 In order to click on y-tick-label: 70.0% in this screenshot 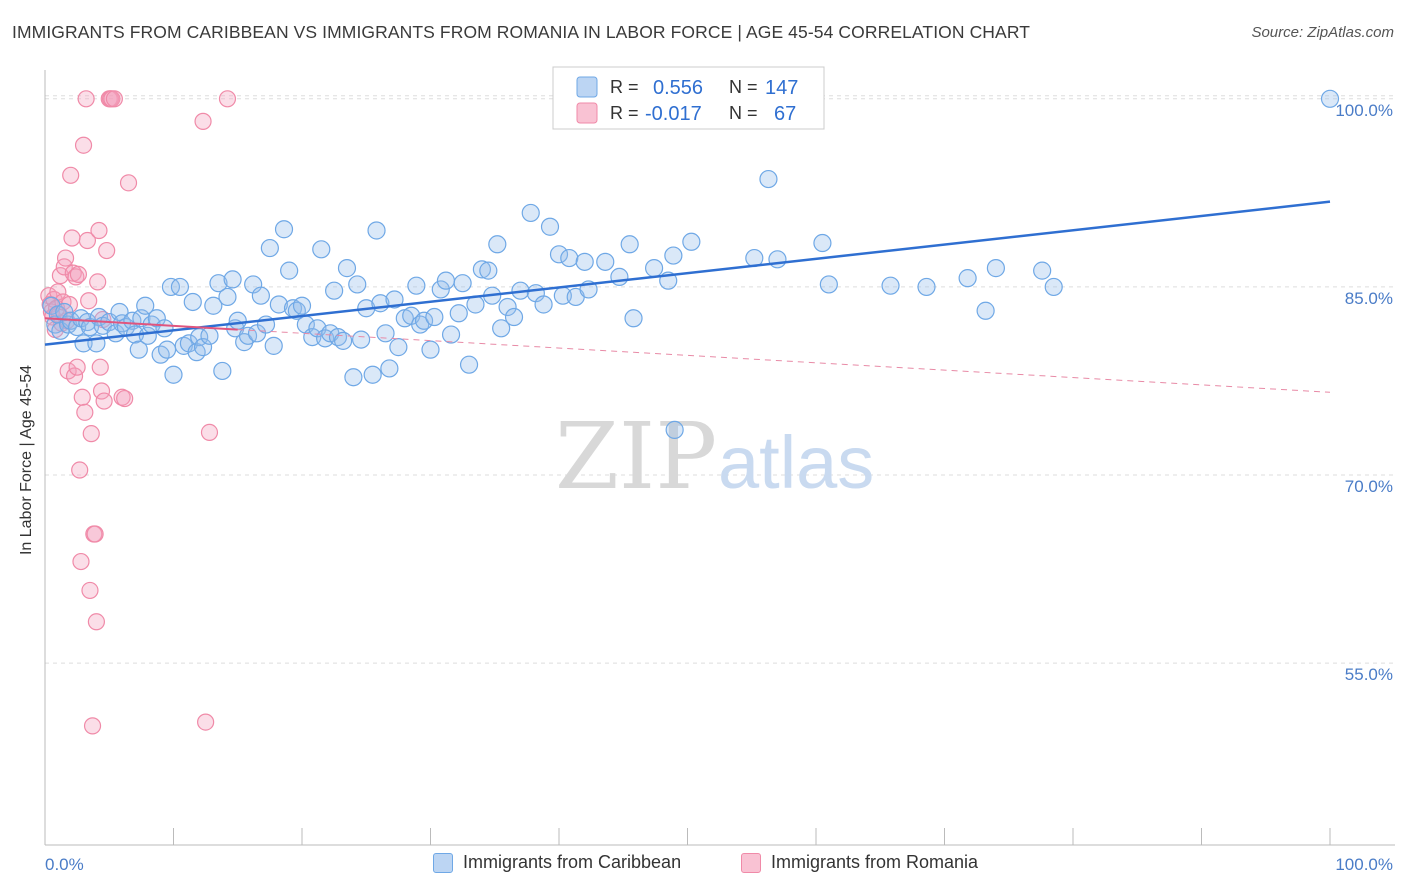, I will do `click(1369, 486)`.